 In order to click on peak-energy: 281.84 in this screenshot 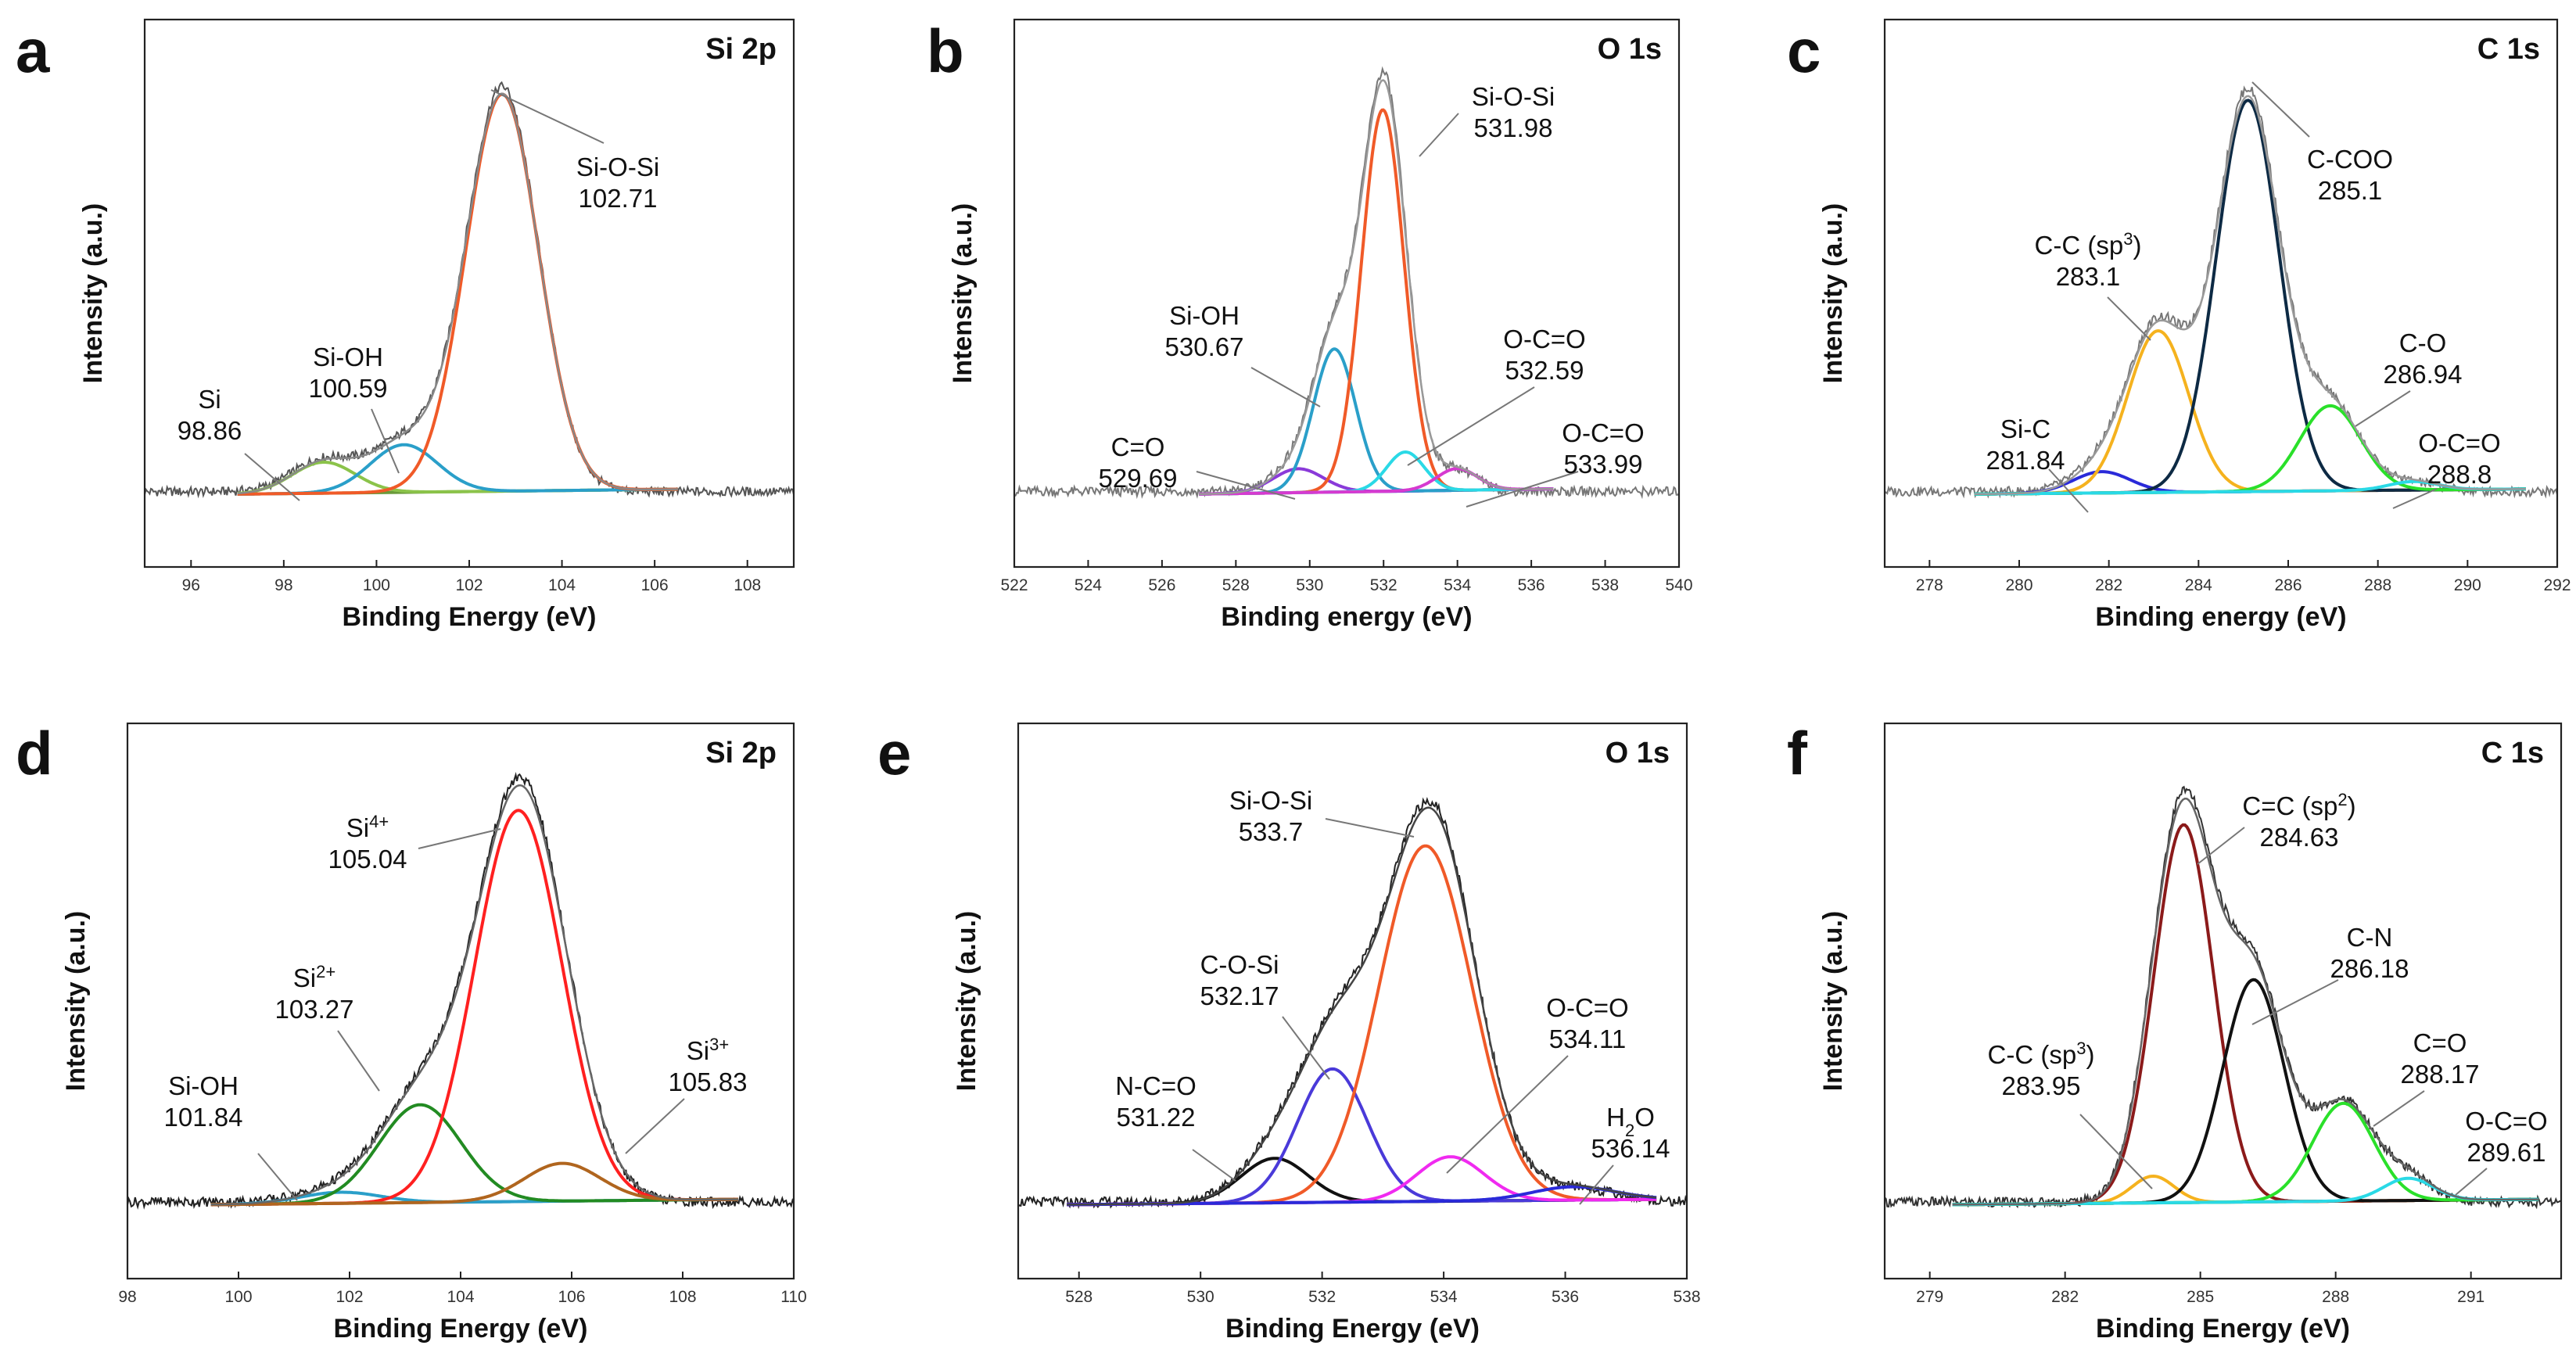, I will do `click(2026, 460)`.